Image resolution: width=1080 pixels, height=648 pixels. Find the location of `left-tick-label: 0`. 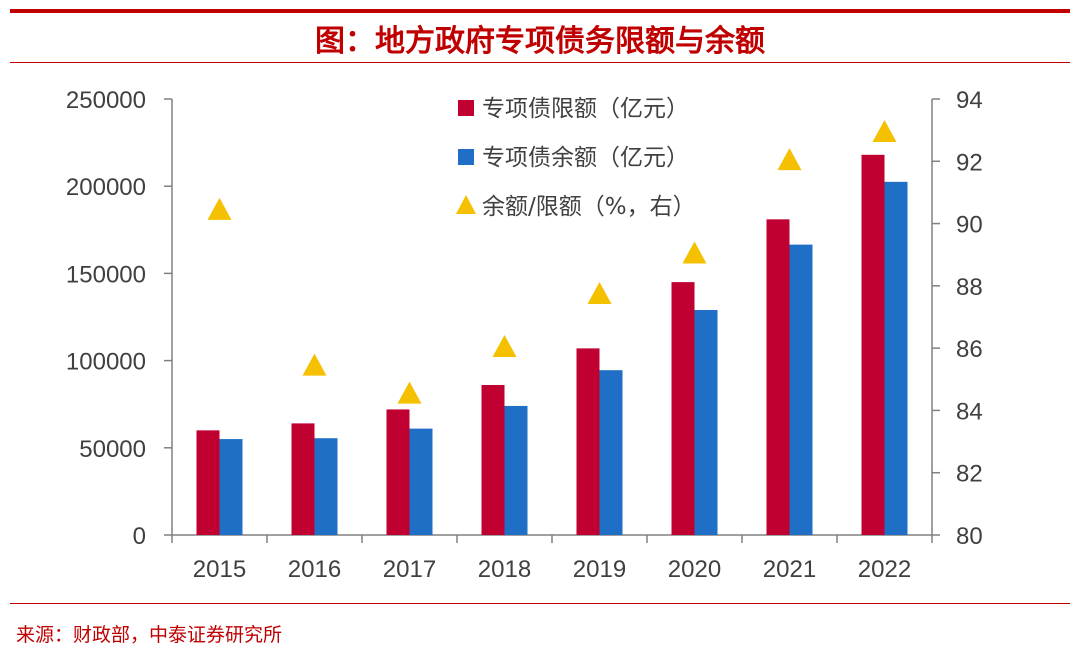

left-tick-label: 0 is located at coordinates (139, 536).